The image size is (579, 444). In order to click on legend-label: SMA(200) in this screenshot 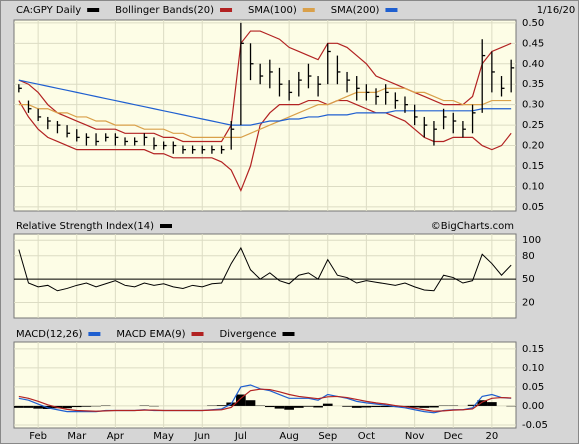, I will do `click(355, 10)`.